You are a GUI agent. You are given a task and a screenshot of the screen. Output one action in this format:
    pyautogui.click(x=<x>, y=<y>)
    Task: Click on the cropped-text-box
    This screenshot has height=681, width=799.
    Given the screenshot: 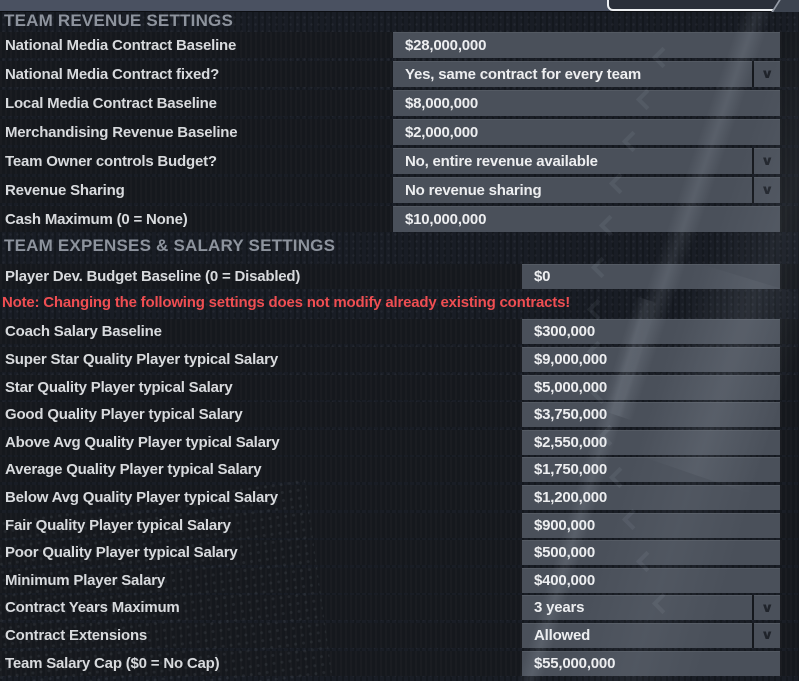 What is the action you would take?
    pyautogui.click(x=695, y=5)
    